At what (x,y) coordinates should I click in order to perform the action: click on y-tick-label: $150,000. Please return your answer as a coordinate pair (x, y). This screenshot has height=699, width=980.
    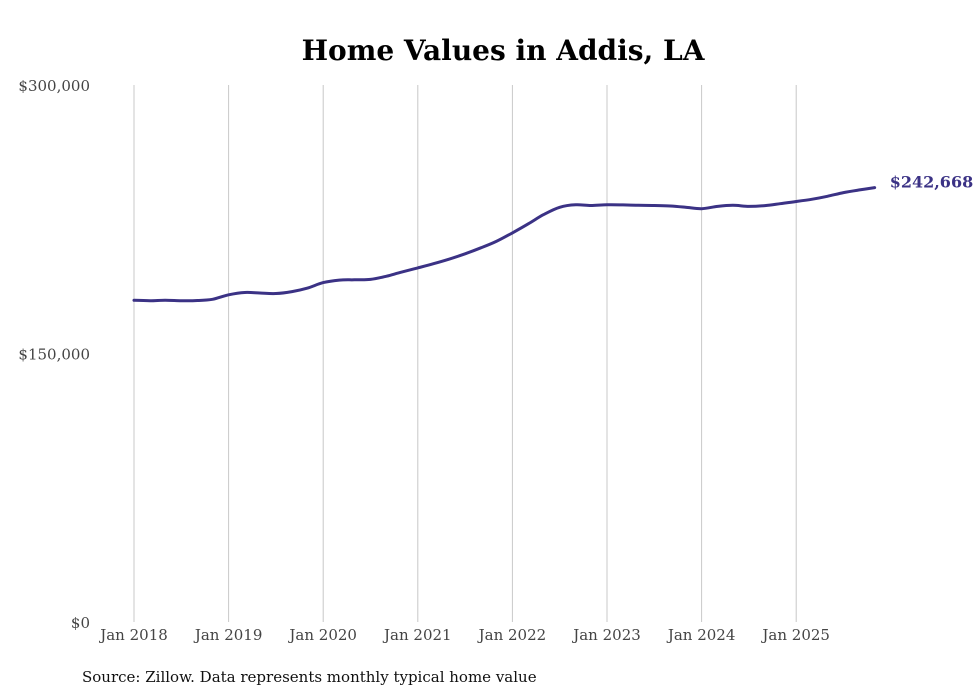
    Looking at the image, I should click on (54, 355).